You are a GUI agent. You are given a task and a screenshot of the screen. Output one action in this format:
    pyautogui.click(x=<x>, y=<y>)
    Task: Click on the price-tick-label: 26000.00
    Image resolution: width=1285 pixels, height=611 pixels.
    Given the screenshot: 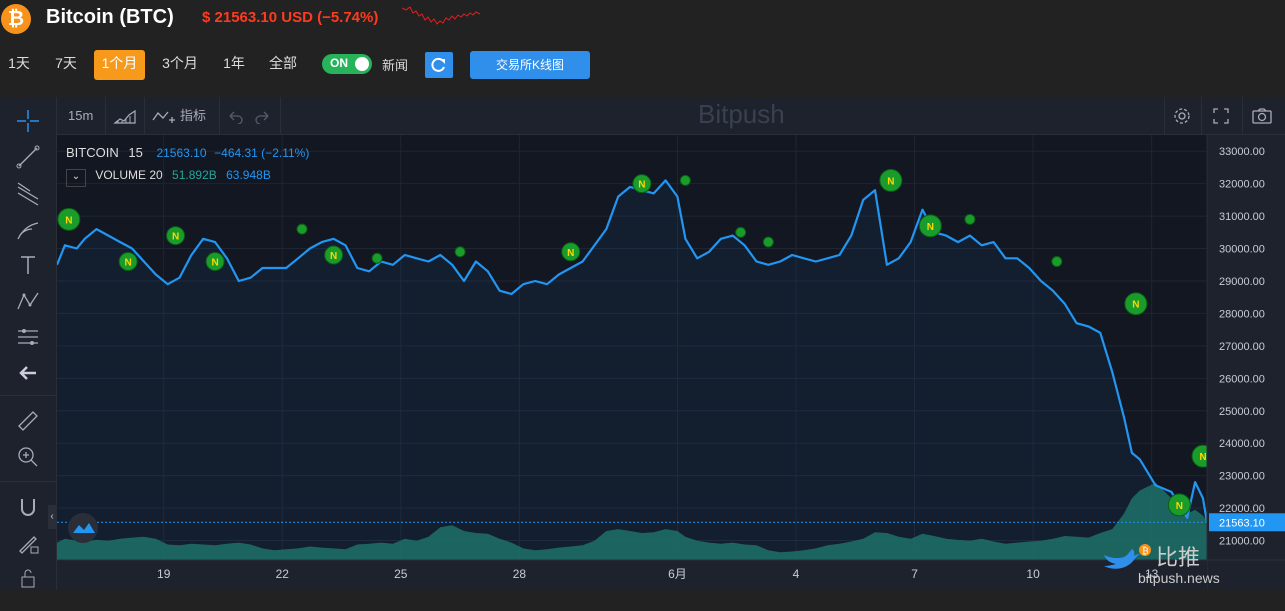 What is the action you would take?
    pyautogui.click(x=1242, y=379)
    